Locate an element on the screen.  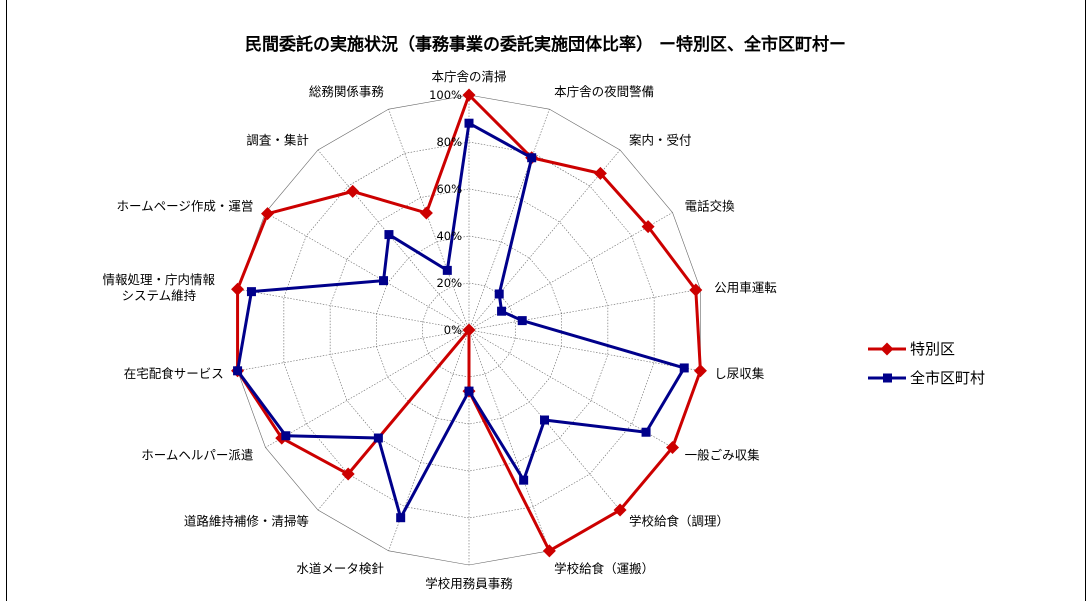
category-label: 本庁舎の夜間警備 is located at coordinates (604, 91).